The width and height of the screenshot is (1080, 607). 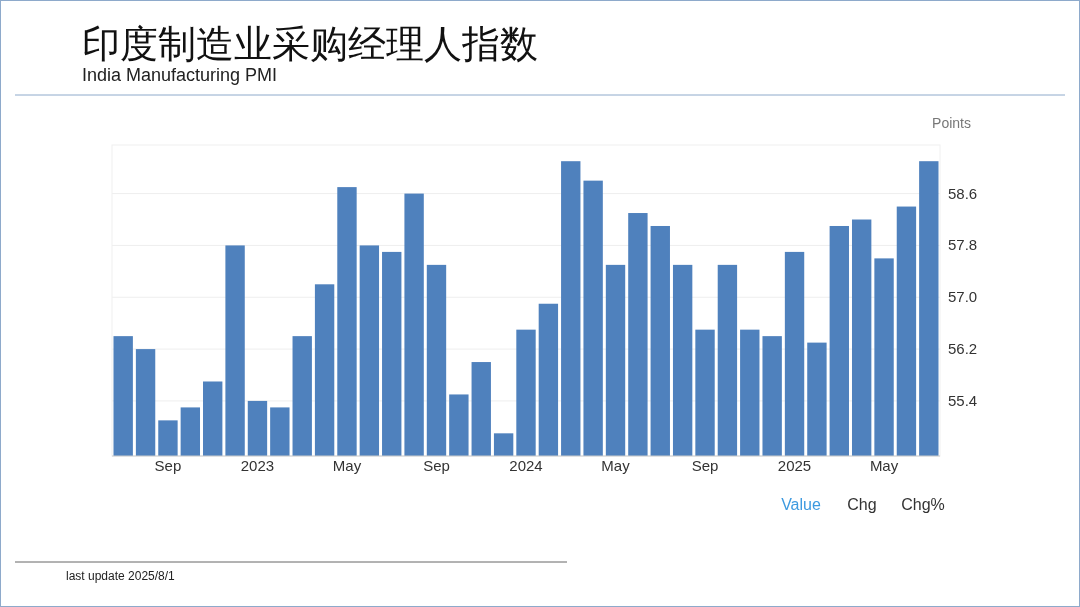 I want to click on text: Chg, so click(x=862, y=504).